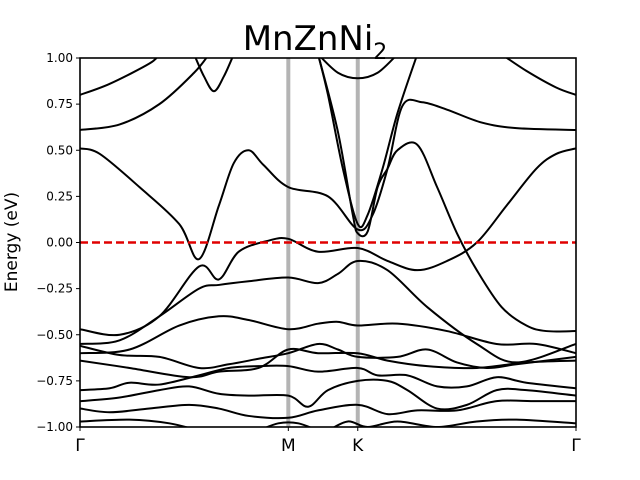 The width and height of the screenshot is (640, 480). I want to click on y-tick-label: −0.25, so click(54, 289).